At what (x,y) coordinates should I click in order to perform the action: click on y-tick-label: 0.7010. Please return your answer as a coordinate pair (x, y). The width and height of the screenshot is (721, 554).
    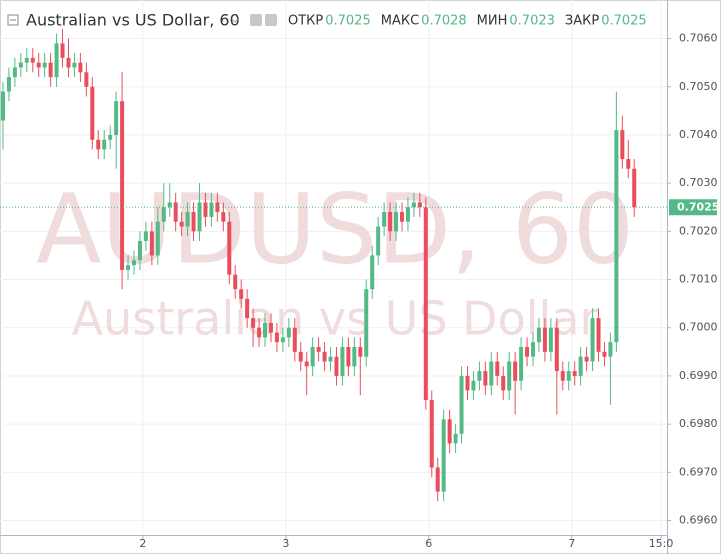
    Looking at the image, I should click on (698, 279).